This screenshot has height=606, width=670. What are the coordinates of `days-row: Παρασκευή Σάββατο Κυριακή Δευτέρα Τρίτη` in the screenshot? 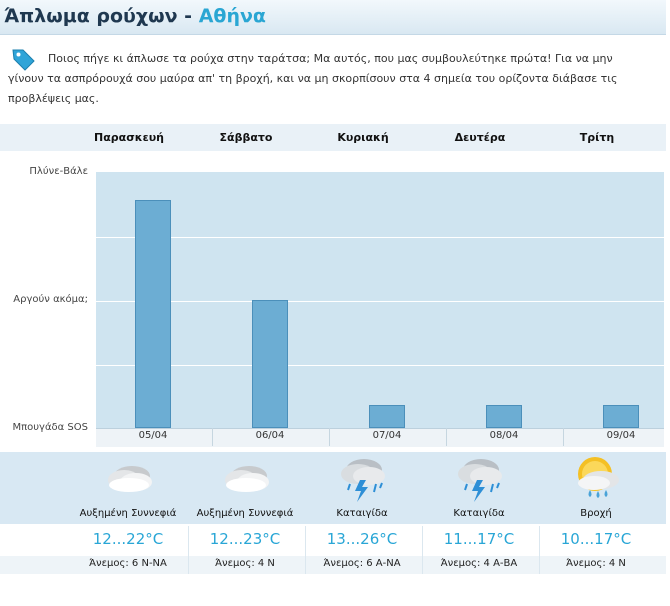 It's located at (333, 137).